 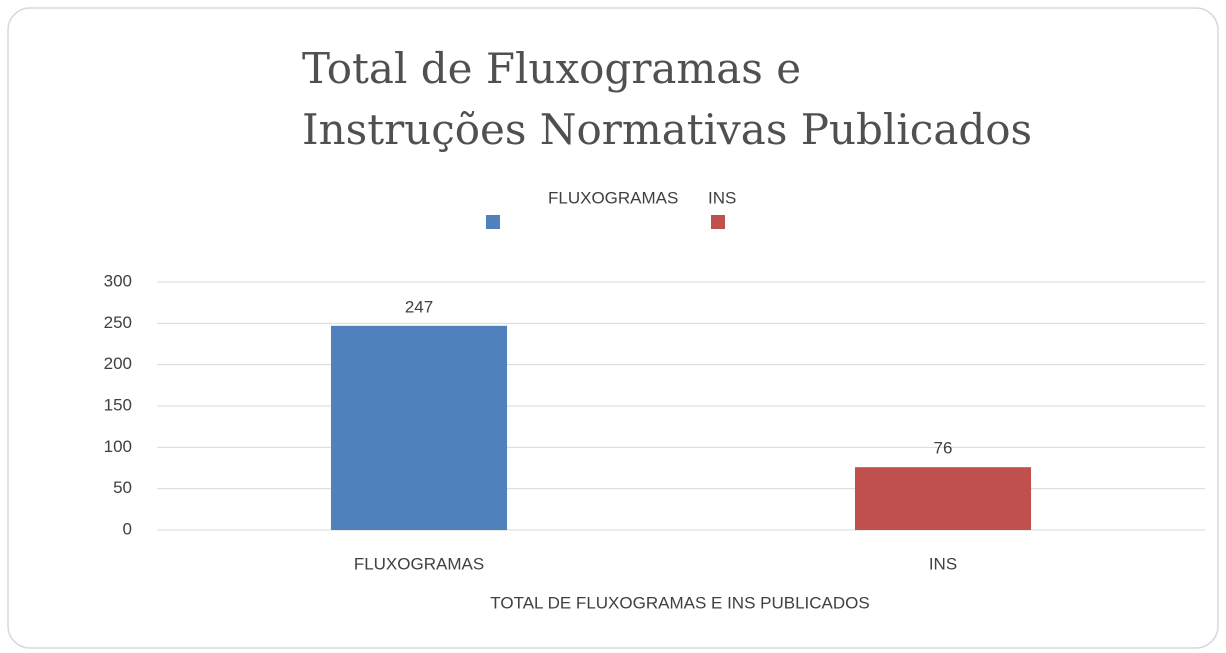 What do you see at coordinates (943, 448) in the screenshot?
I see `data-label: 76` at bounding box center [943, 448].